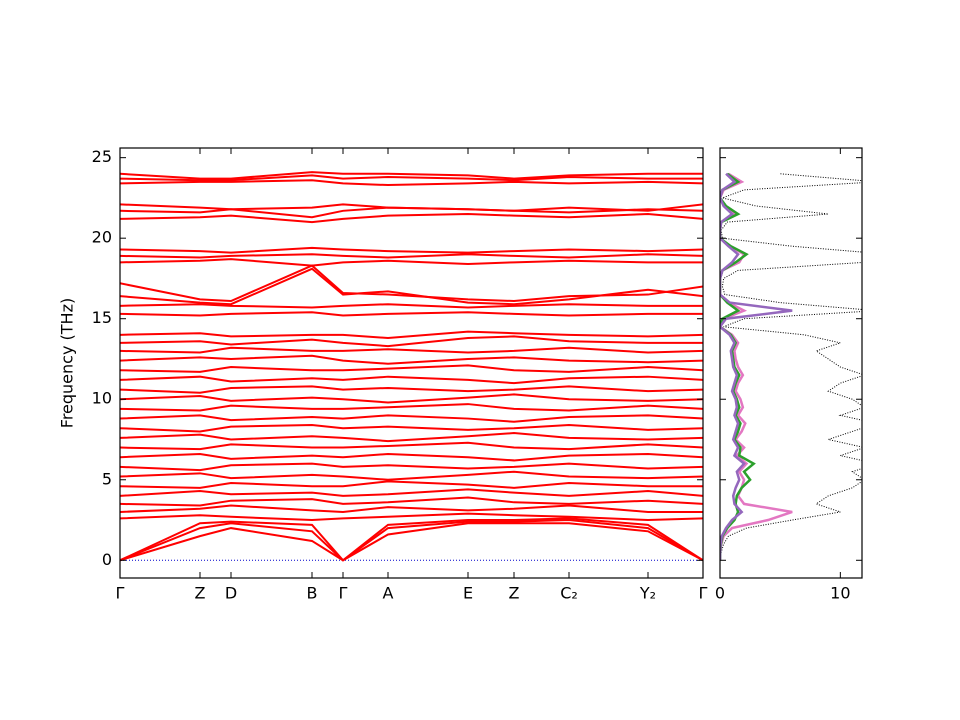 The image size is (960, 720). What do you see at coordinates (102, 398) in the screenshot?
I see `y-tick-label: 10` at bounding box center [102, 398].